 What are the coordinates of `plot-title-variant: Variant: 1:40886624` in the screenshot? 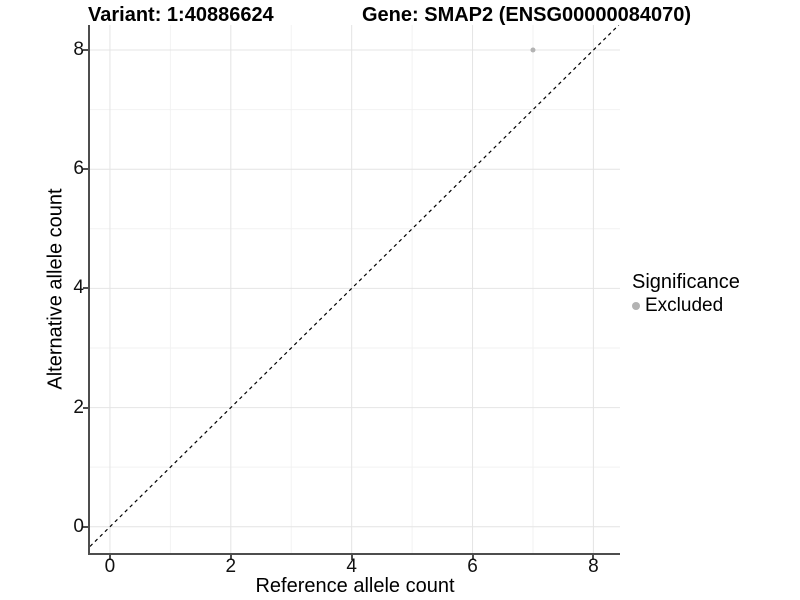 It's located at (181, 15).